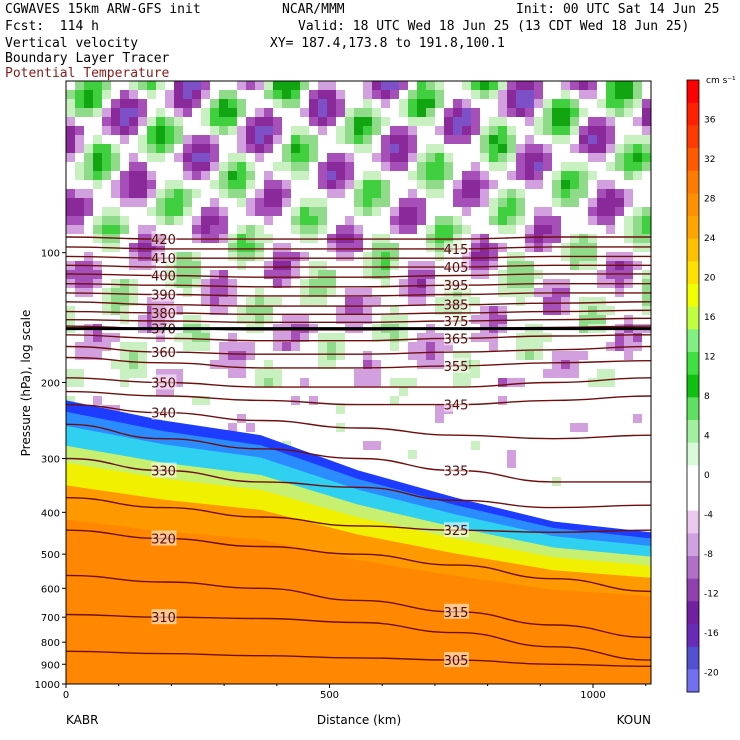 The height and width of the screenshot is (740, 740). What do you see at coordinates (711, 594) in the screenshot?
I see `colorbar-label: -12` at bounding box center [711, 594].